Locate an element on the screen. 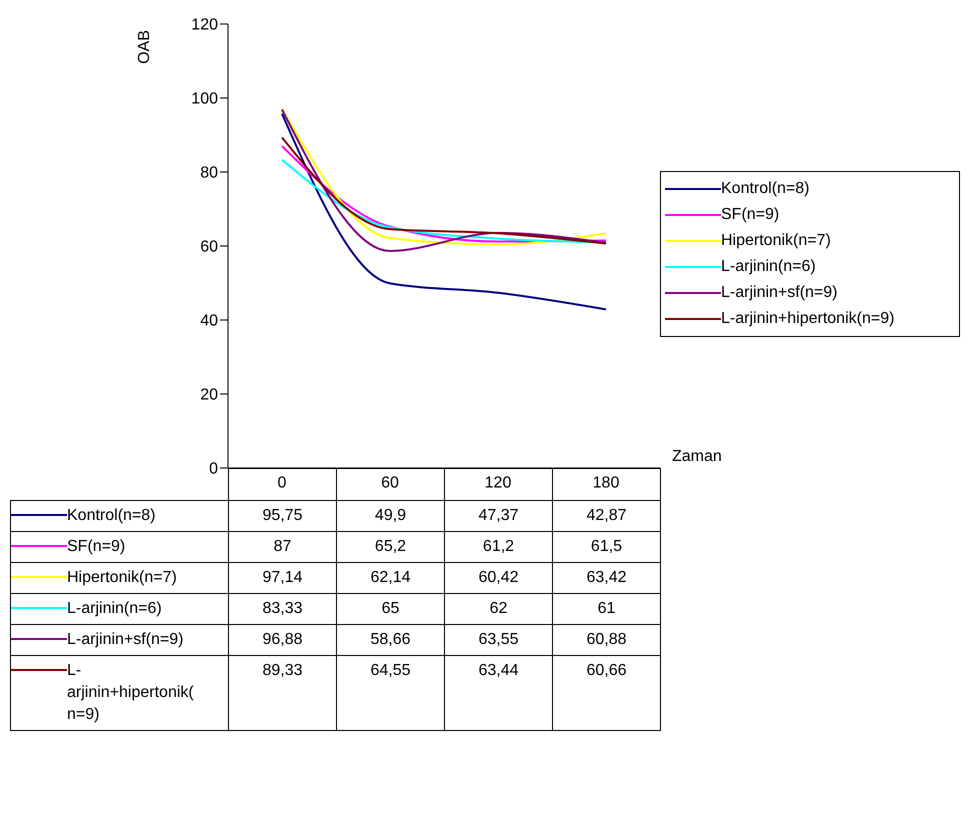 The width and height of the screenshot is (970, 825). y-tick-label: 0 is located at coordinates (213, 469).